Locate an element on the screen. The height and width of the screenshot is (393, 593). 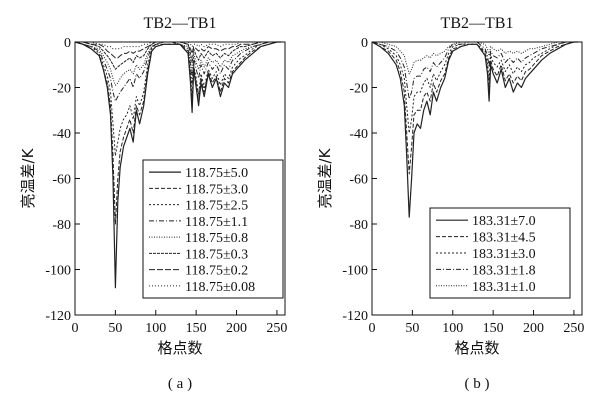
legend-box is located at coordinates (213, 229).